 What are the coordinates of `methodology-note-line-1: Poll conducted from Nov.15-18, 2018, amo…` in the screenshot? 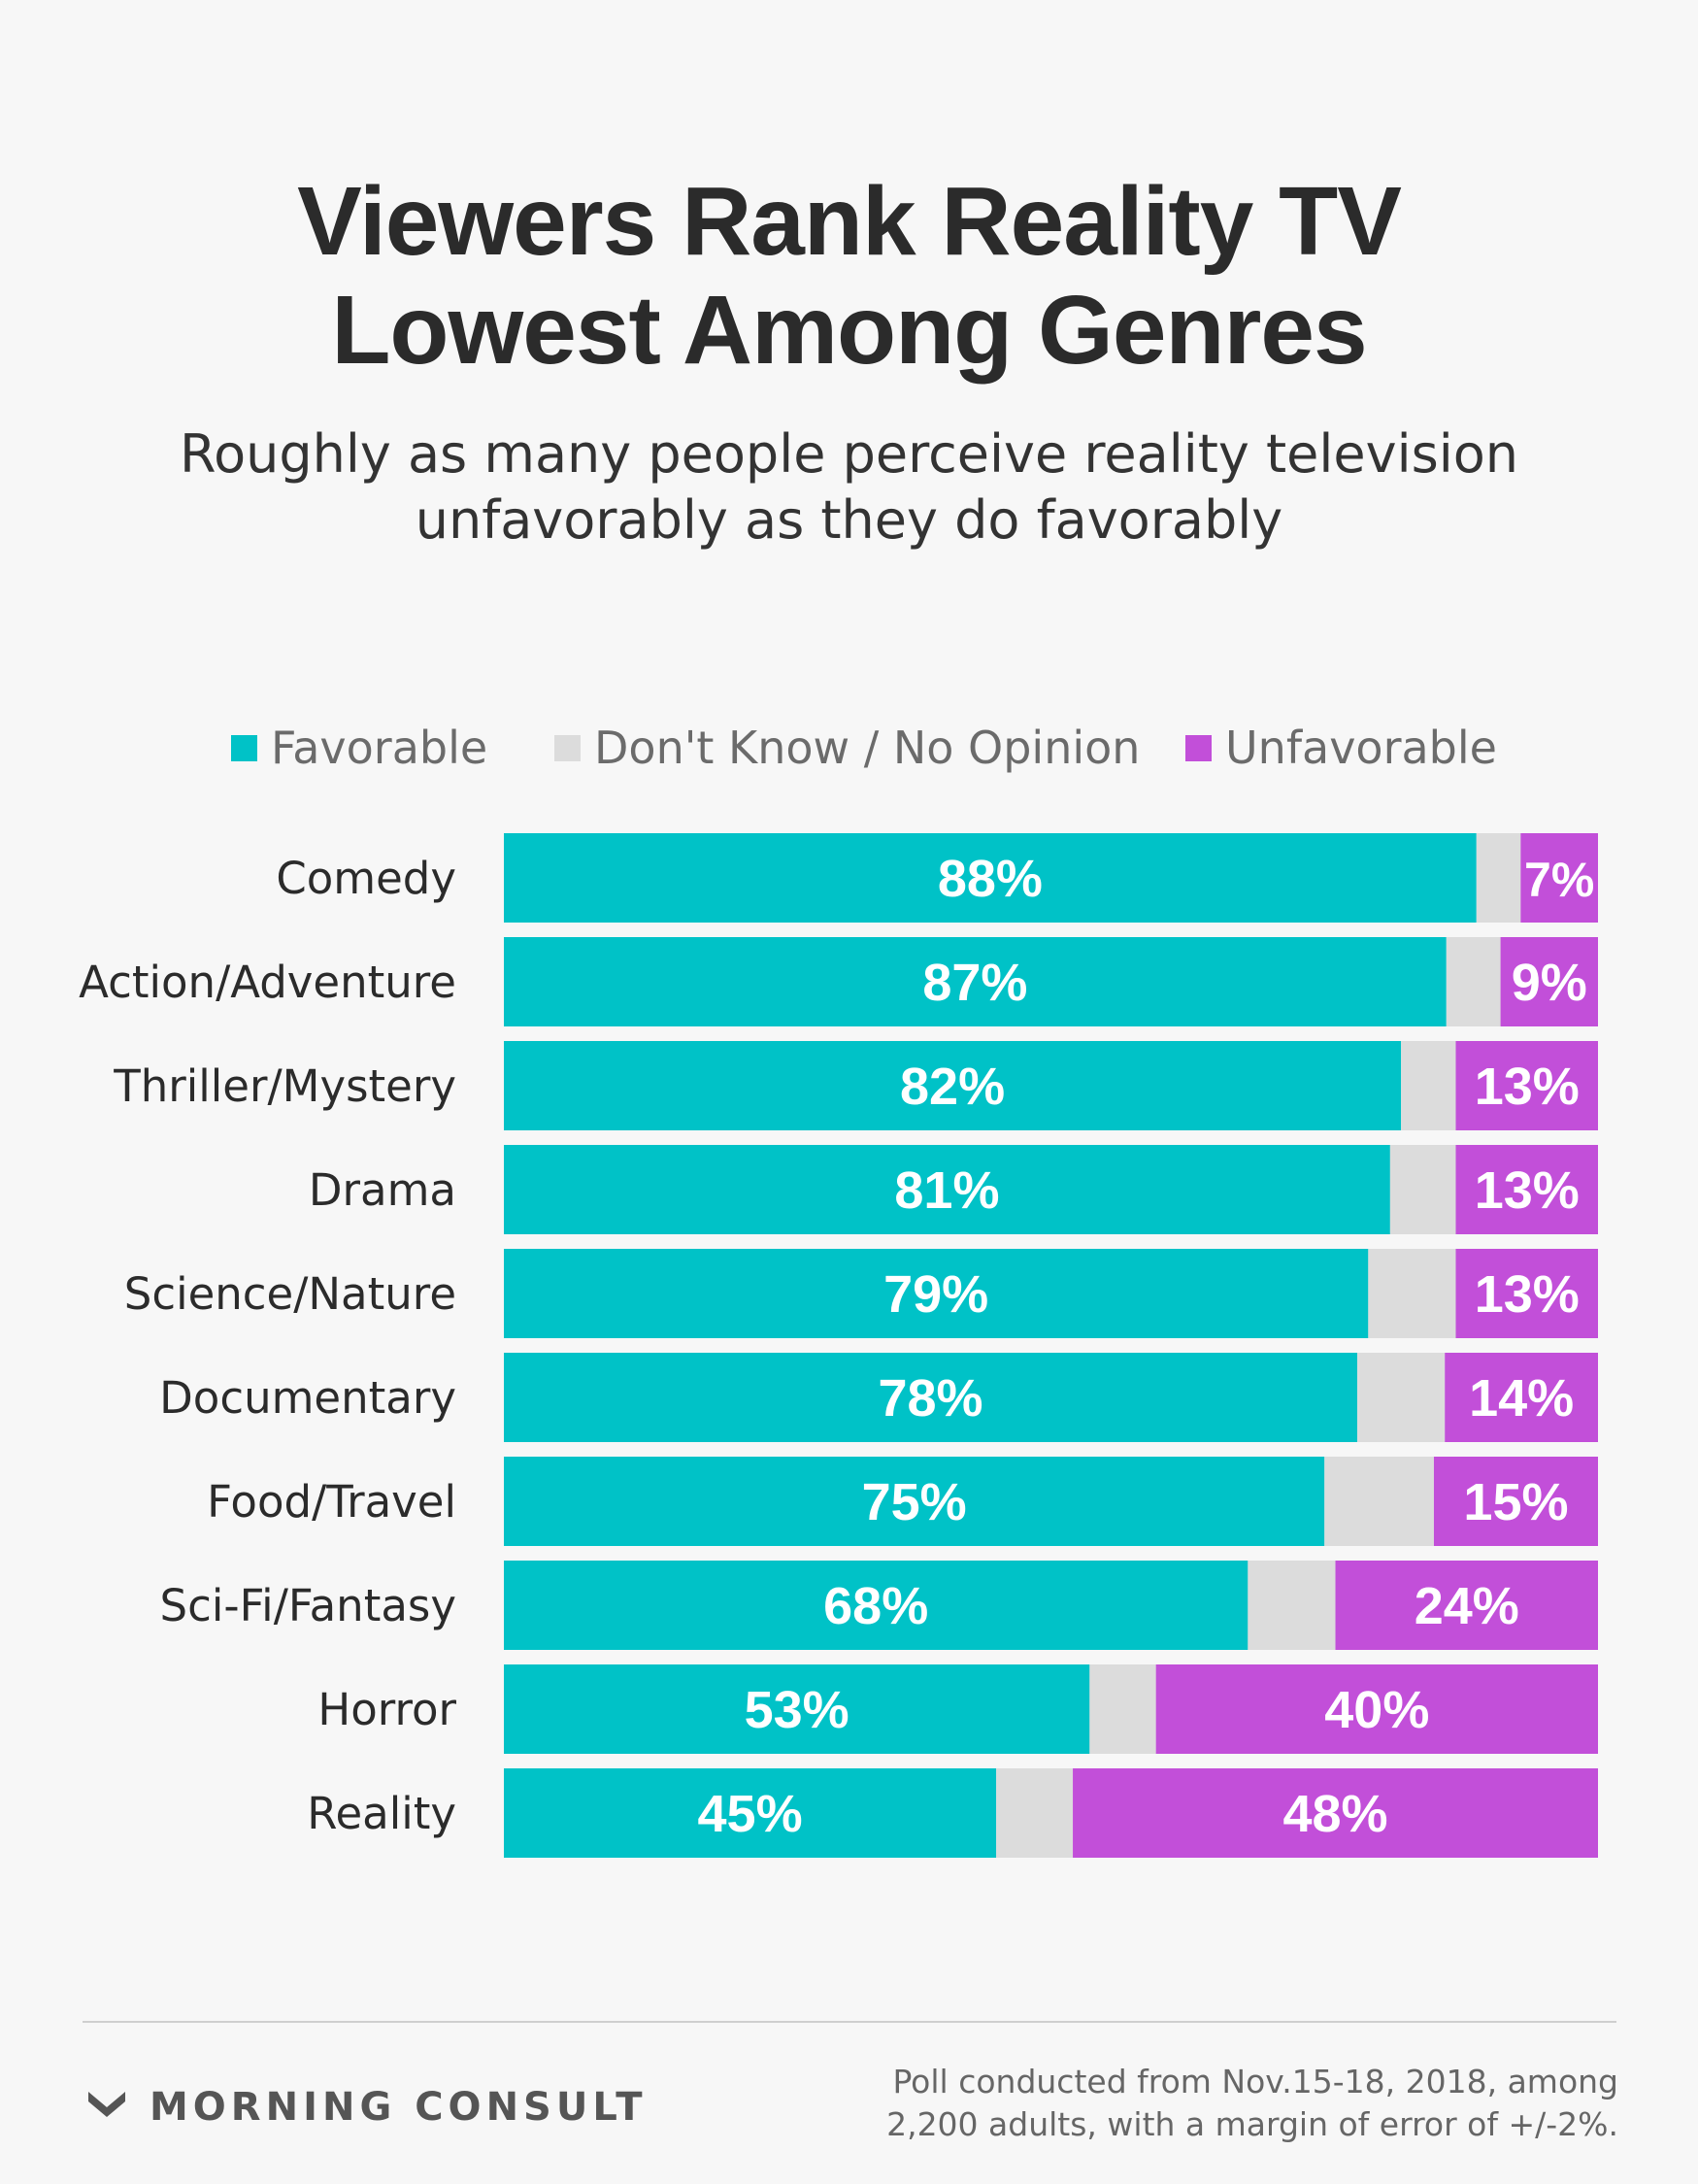 It's located at (1255, 2081).